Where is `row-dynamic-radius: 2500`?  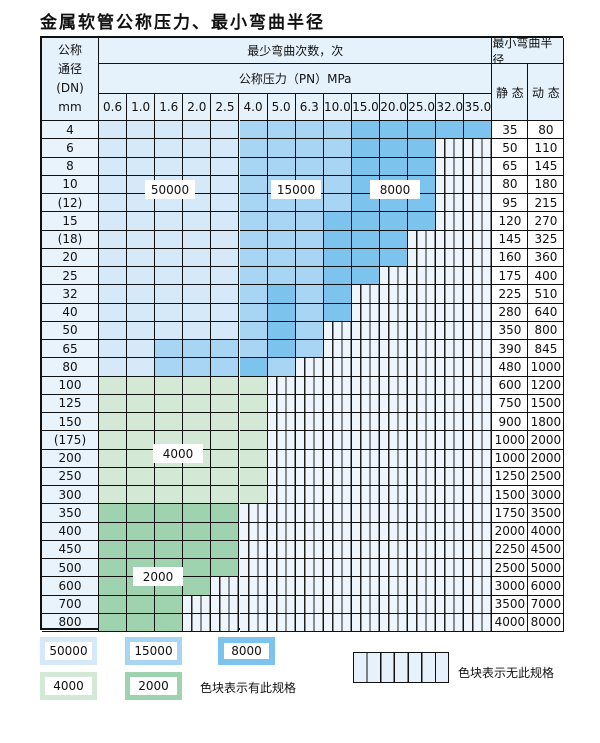 row-dynamic-radius: 2500 is located at coordinates (546, 476).